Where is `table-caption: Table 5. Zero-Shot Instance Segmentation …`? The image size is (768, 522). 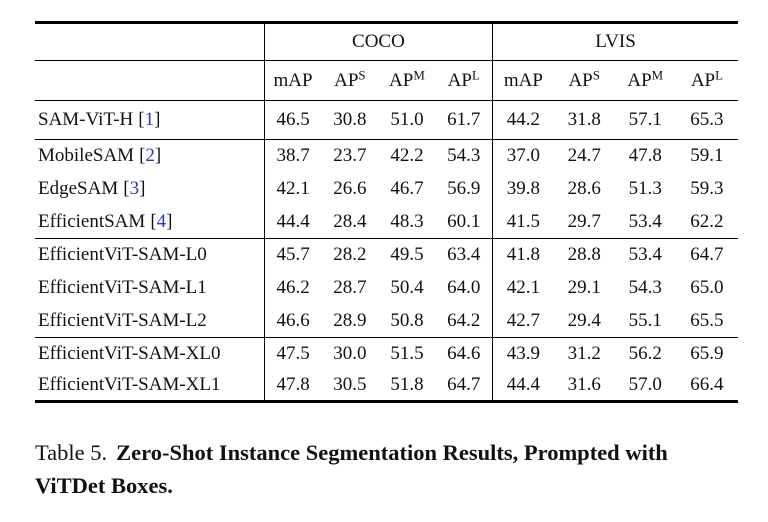
table-caption: Table 5. Zero-Shot Instance Segmentation … is located at coordinates (387, 469).